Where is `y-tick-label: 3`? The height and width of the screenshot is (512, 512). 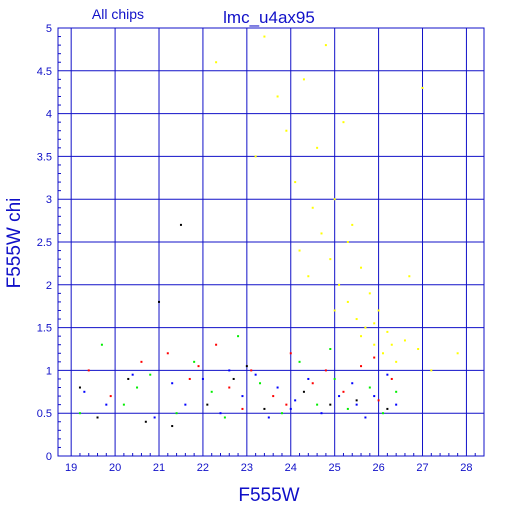 y-tick-label: 3 is located at coordinates (49, 200).